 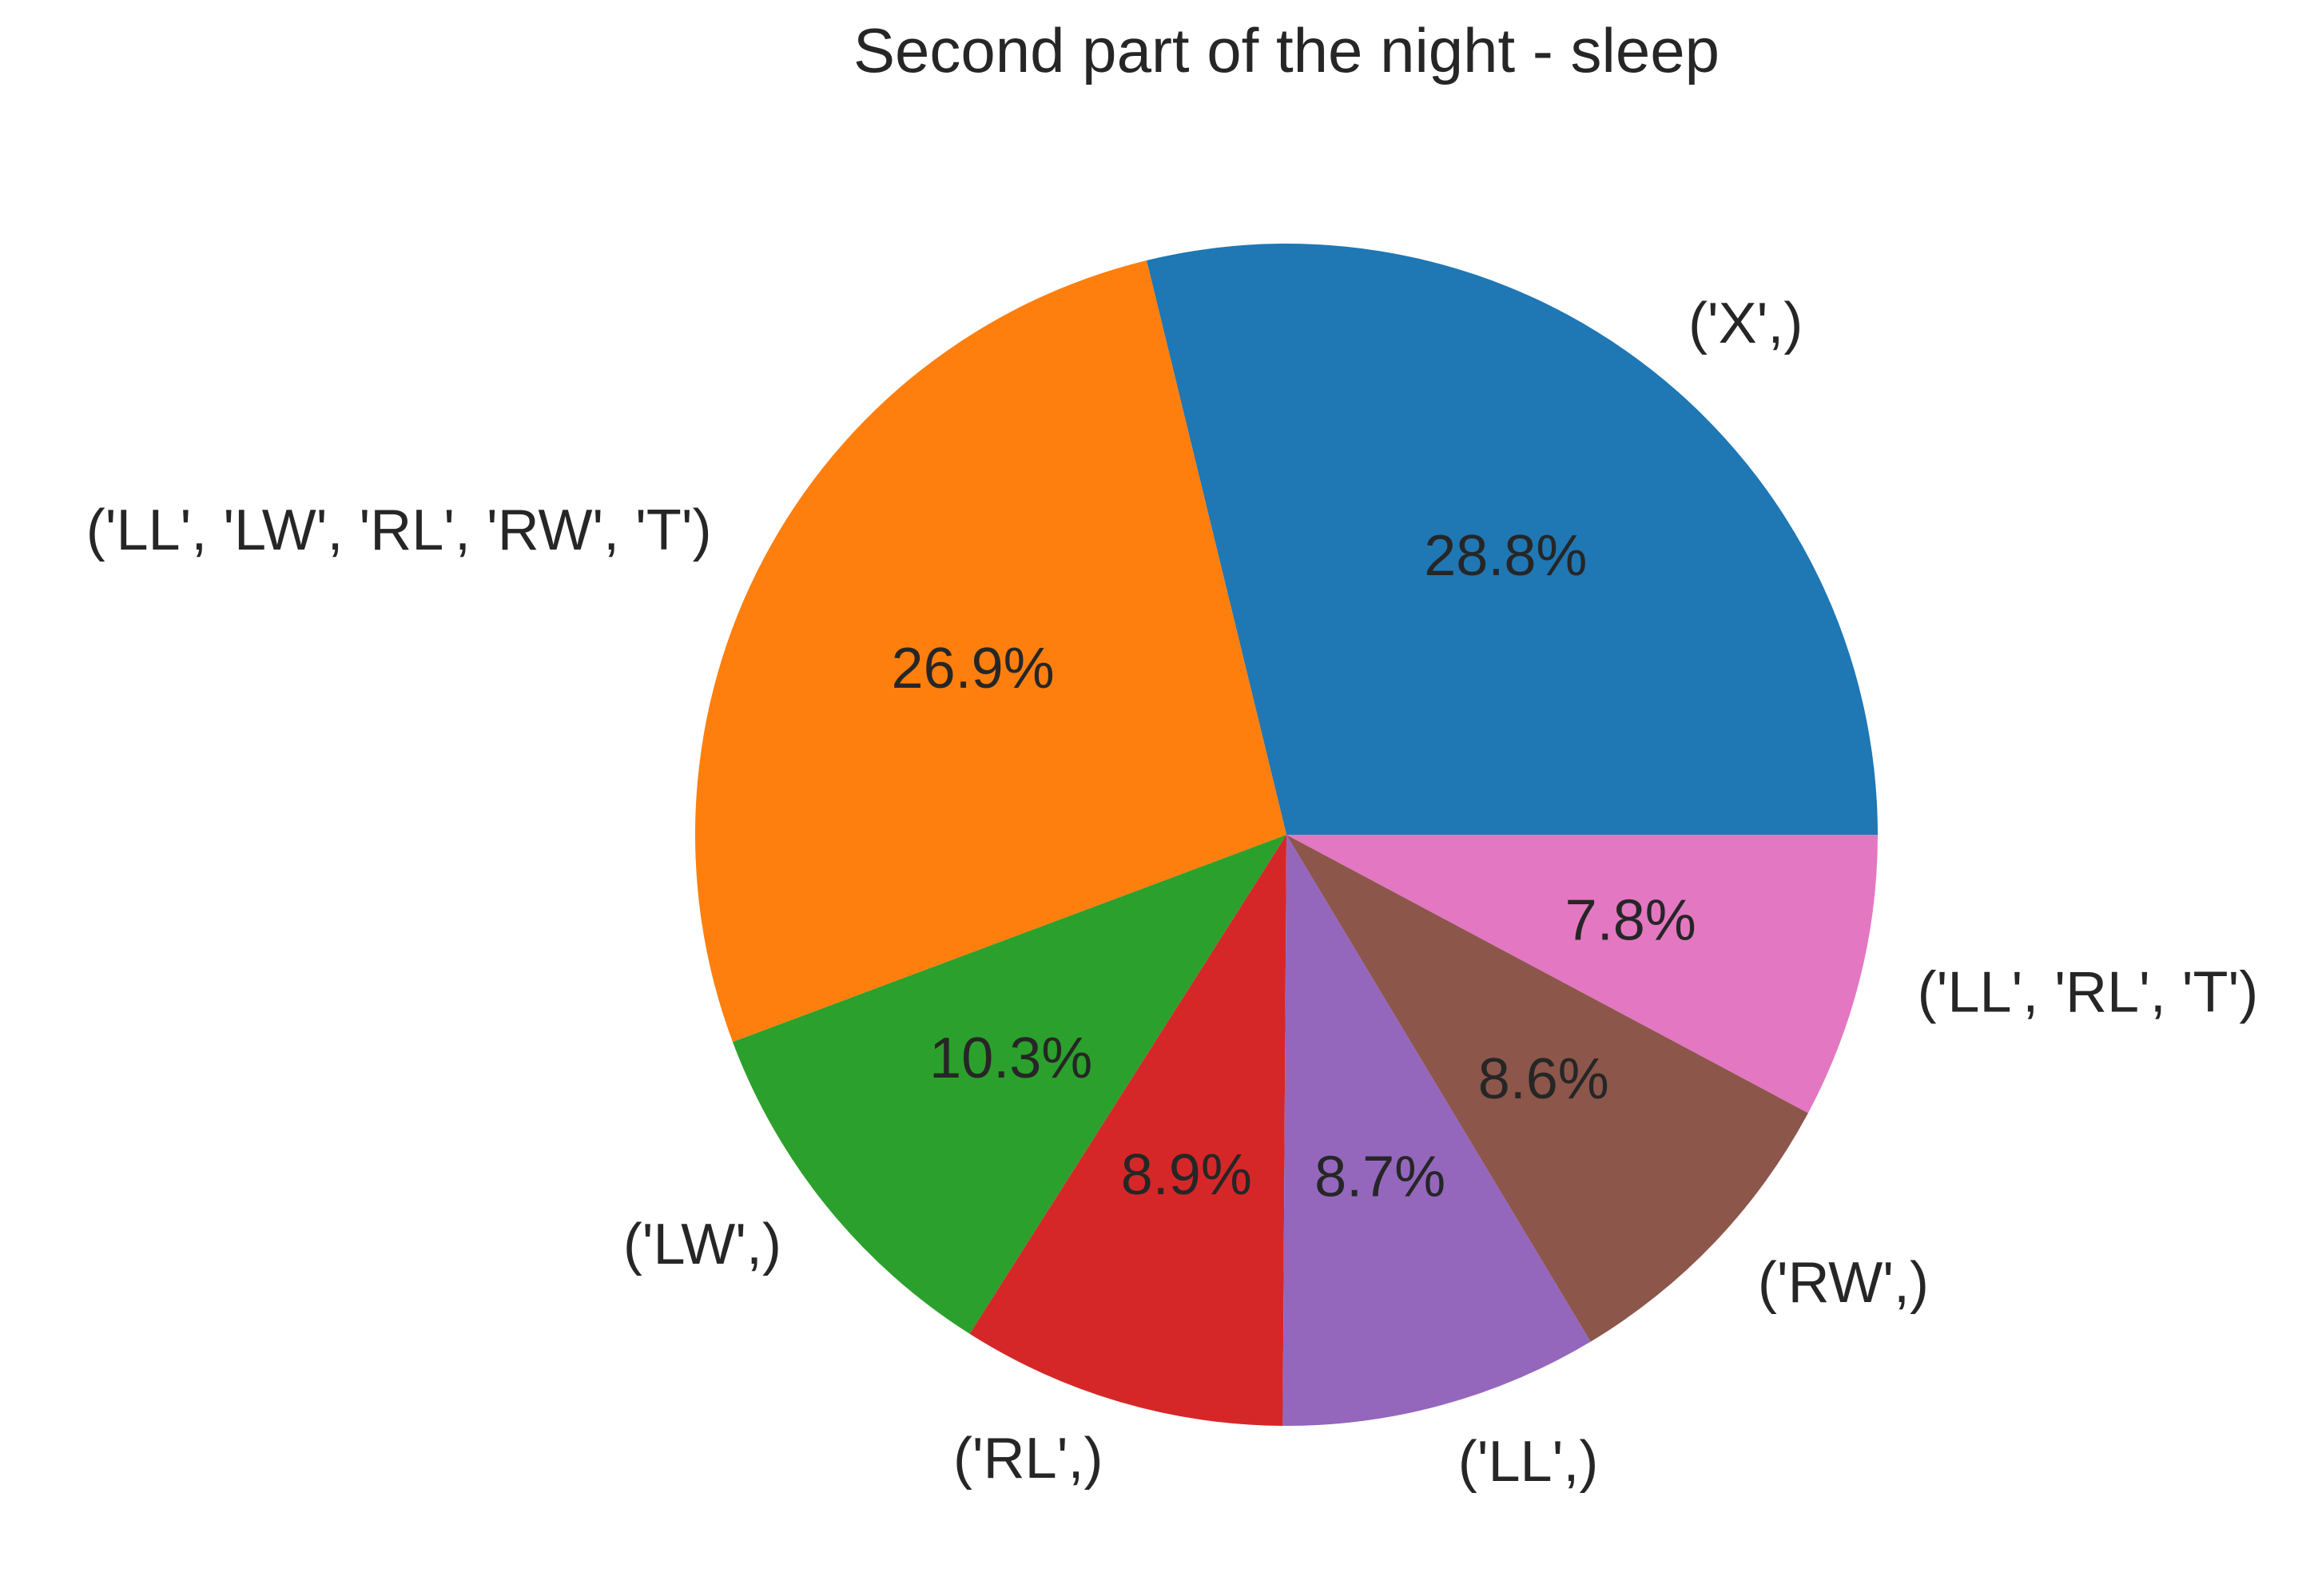 I want to click on pie-category-label: ('LW',), so click(x=702, y=1244).